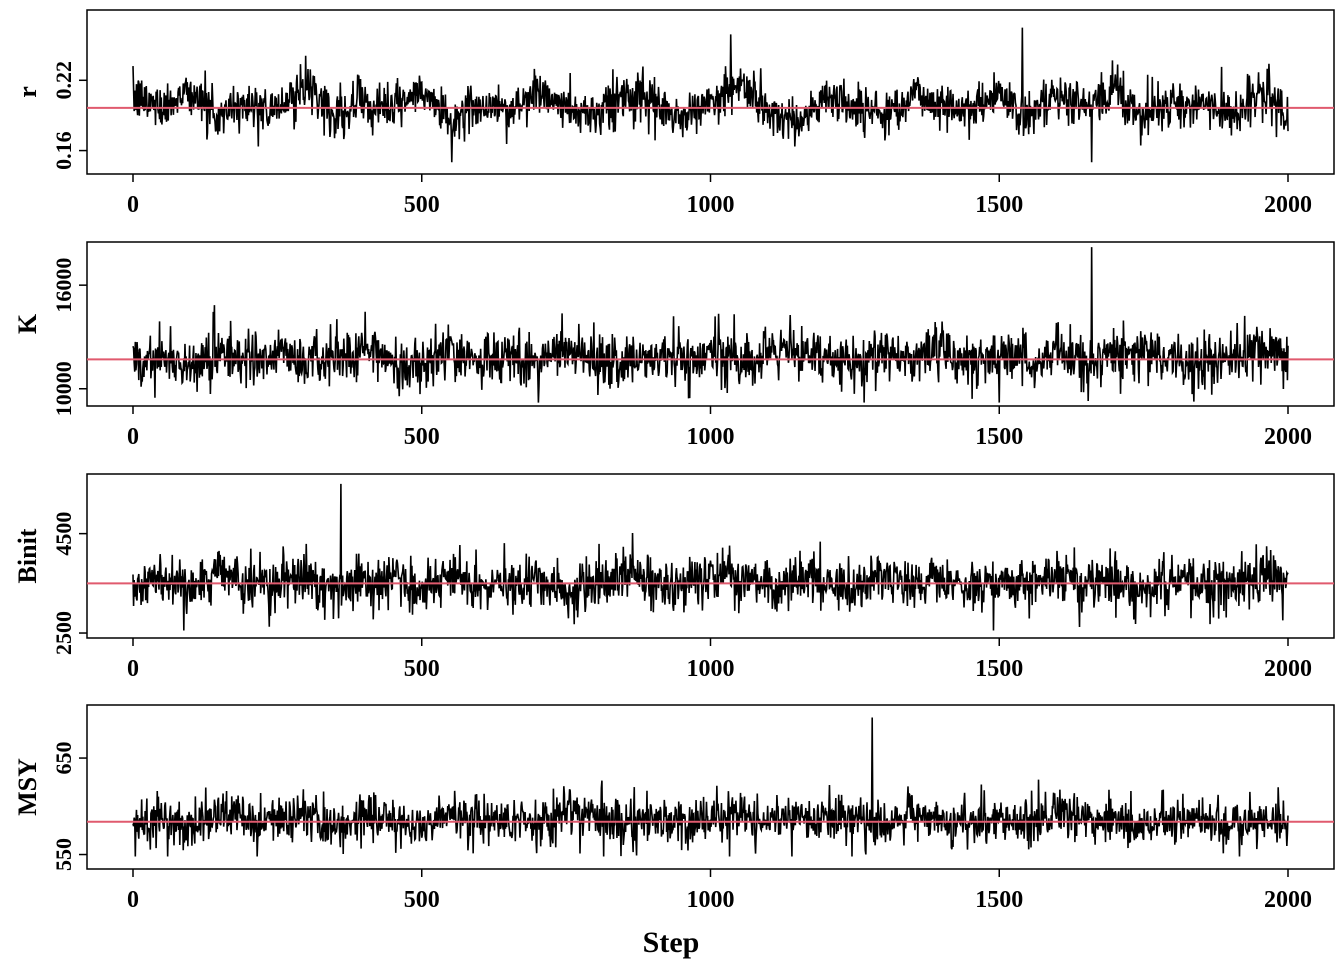  What do you see at coordinates (63, 758) in the screenshot?
I see `y-tick-label: 650` at bounding box center [63, 758].